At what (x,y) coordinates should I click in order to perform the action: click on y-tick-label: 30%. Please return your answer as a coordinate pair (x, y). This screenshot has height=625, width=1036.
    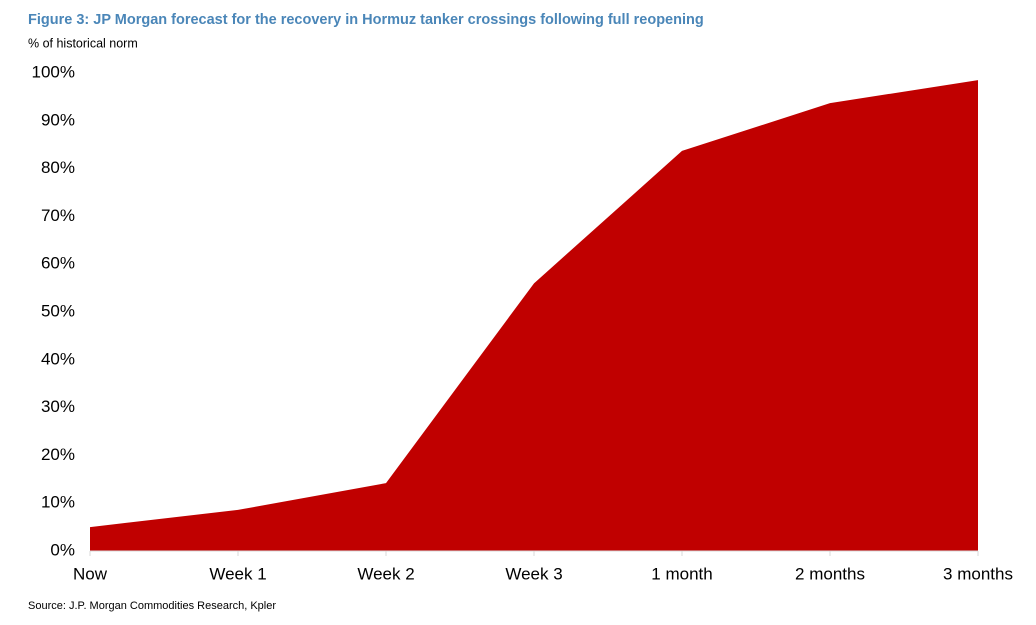
    Looking at the image, I should click on (58, 406).